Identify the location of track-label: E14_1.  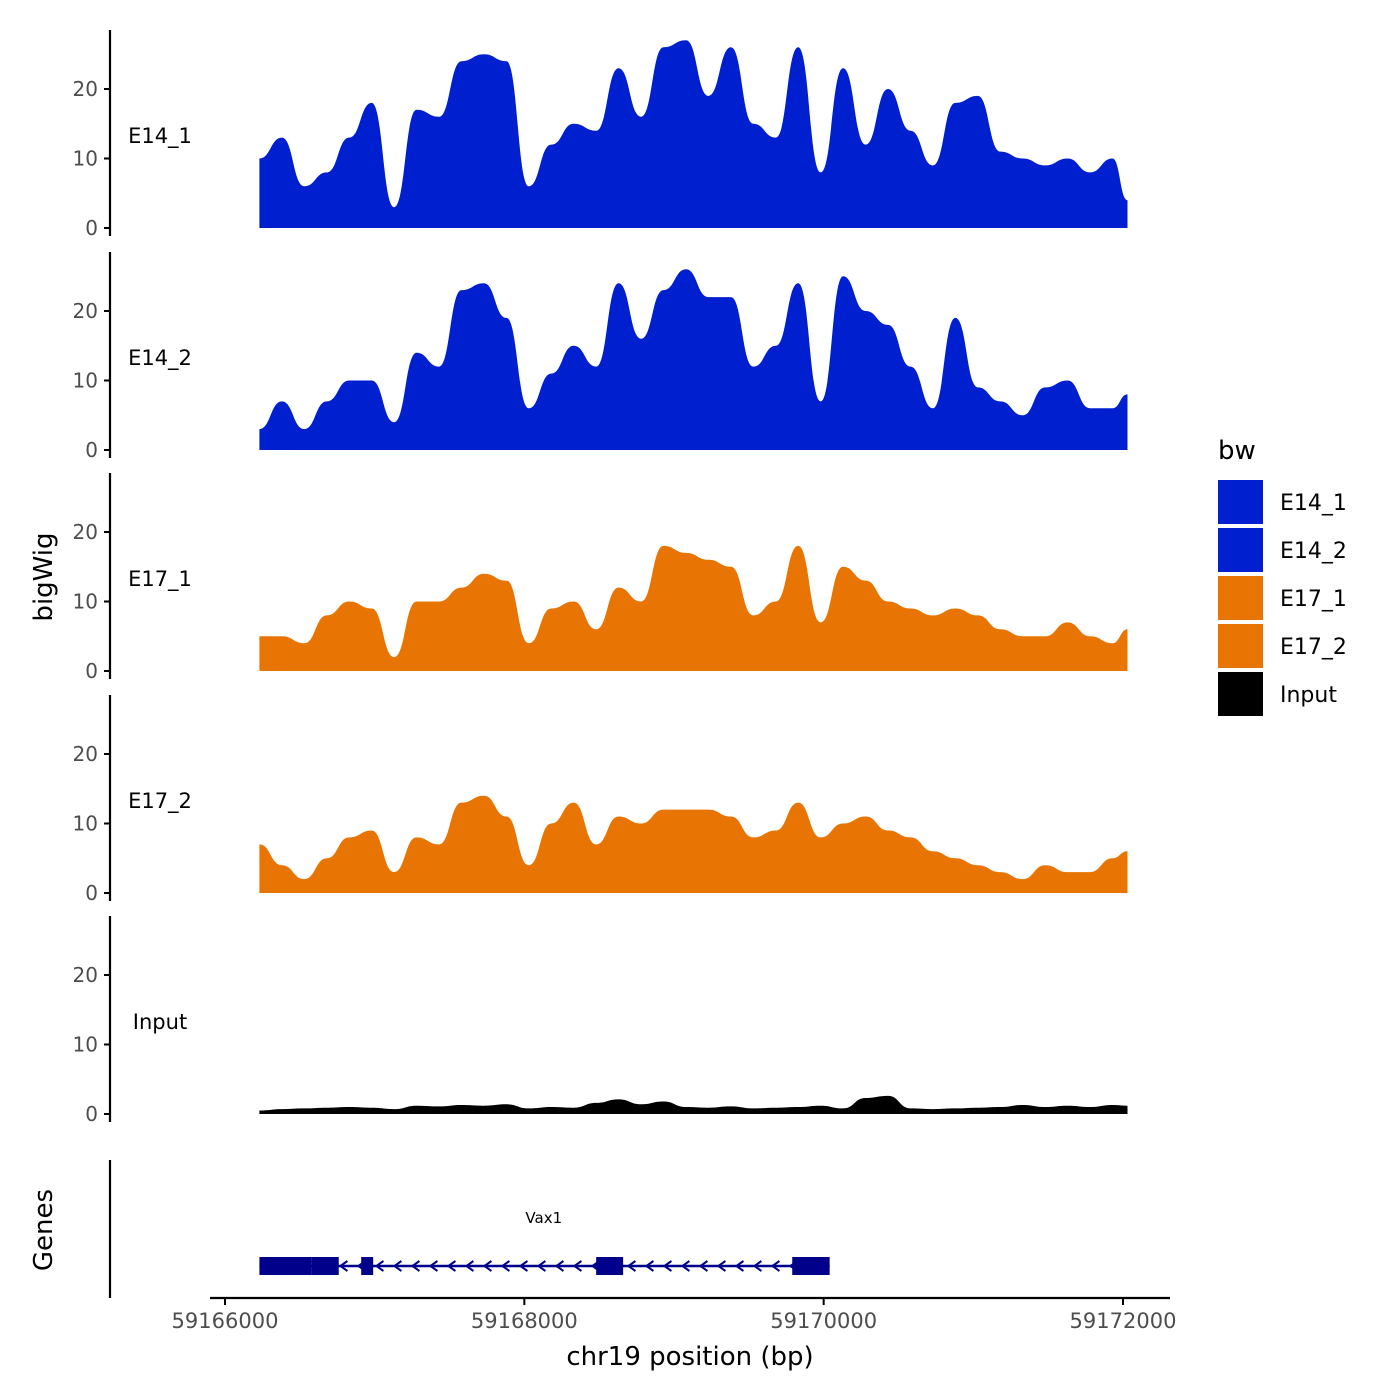
(160, 136).